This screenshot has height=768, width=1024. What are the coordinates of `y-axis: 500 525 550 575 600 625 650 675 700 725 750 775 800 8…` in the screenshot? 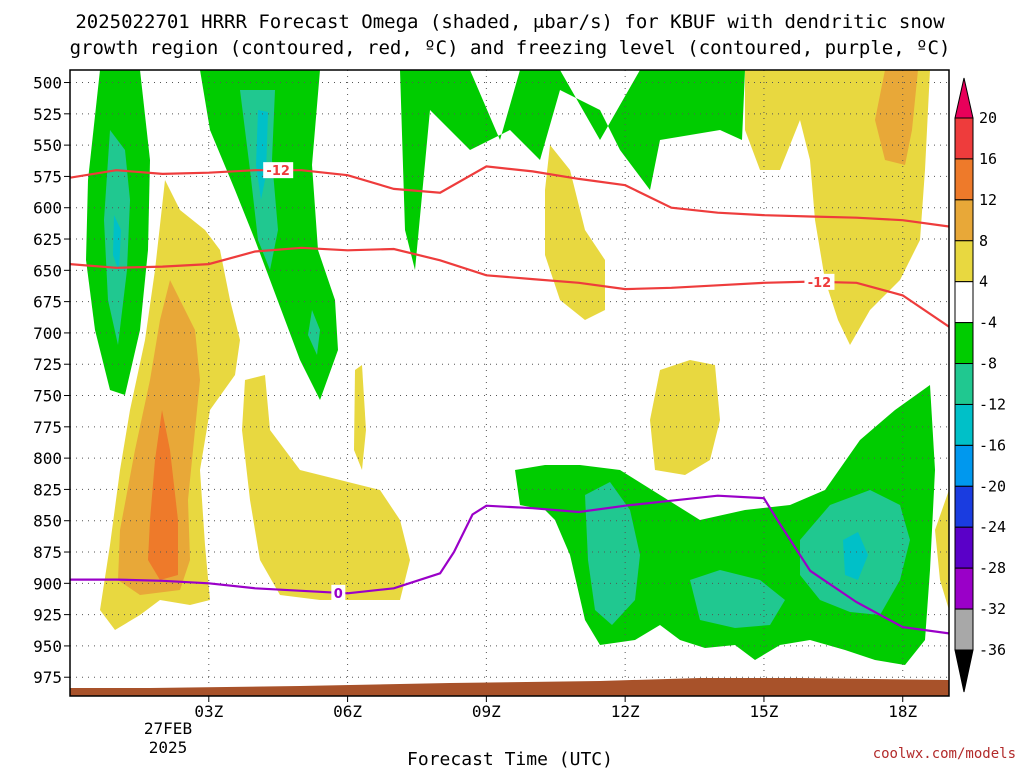 It's located at (51, 380).